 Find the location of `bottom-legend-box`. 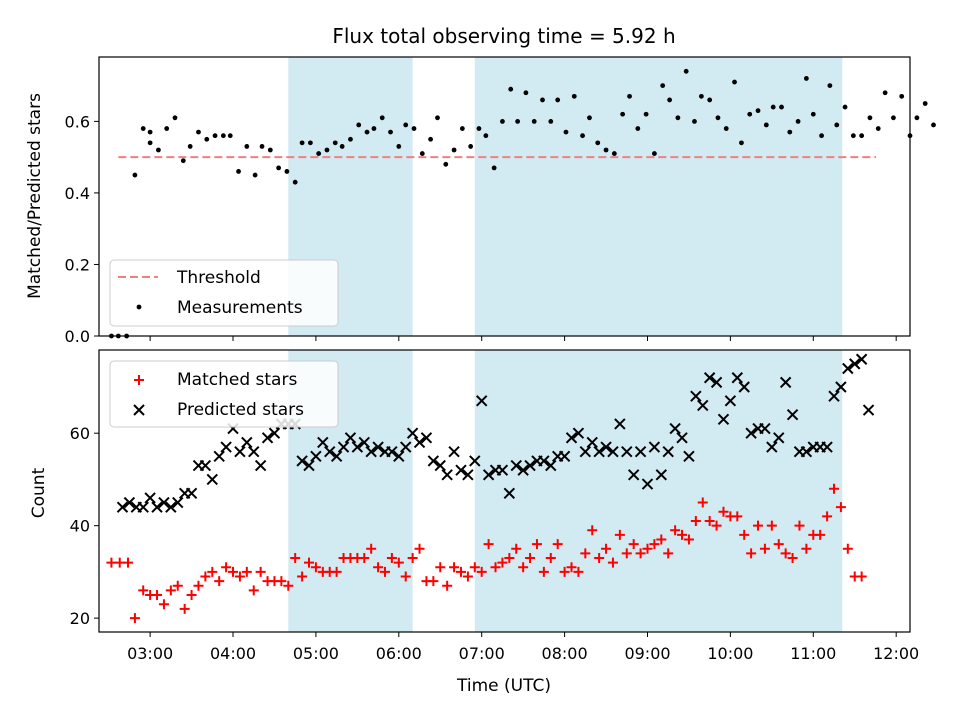

bottom-legend-box is located at coordinates (224, 394).